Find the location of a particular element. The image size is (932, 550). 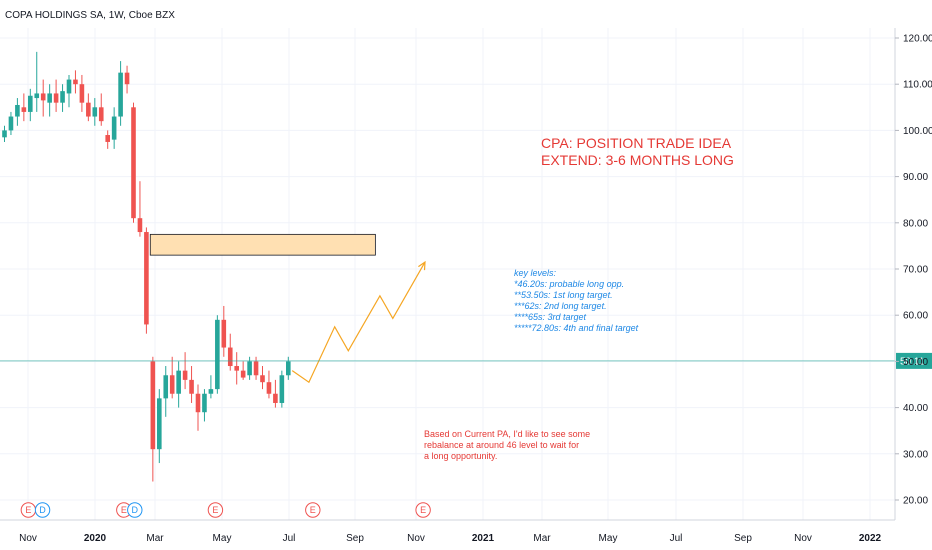

key-level-line: ****65s: 3rd target is located at coordinates (550, 317).